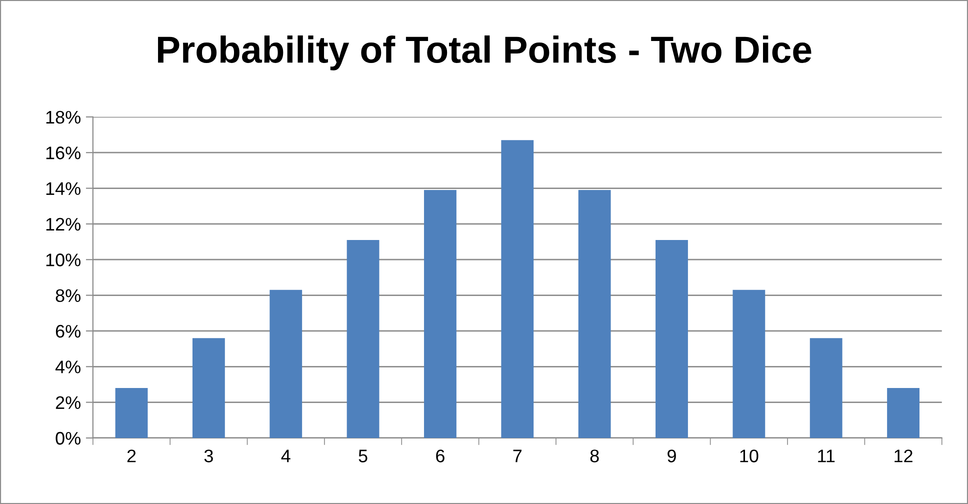  Describe the element at coordinates (208, 456) in the screenshot. I see `x-tick-label: 3` at that location.